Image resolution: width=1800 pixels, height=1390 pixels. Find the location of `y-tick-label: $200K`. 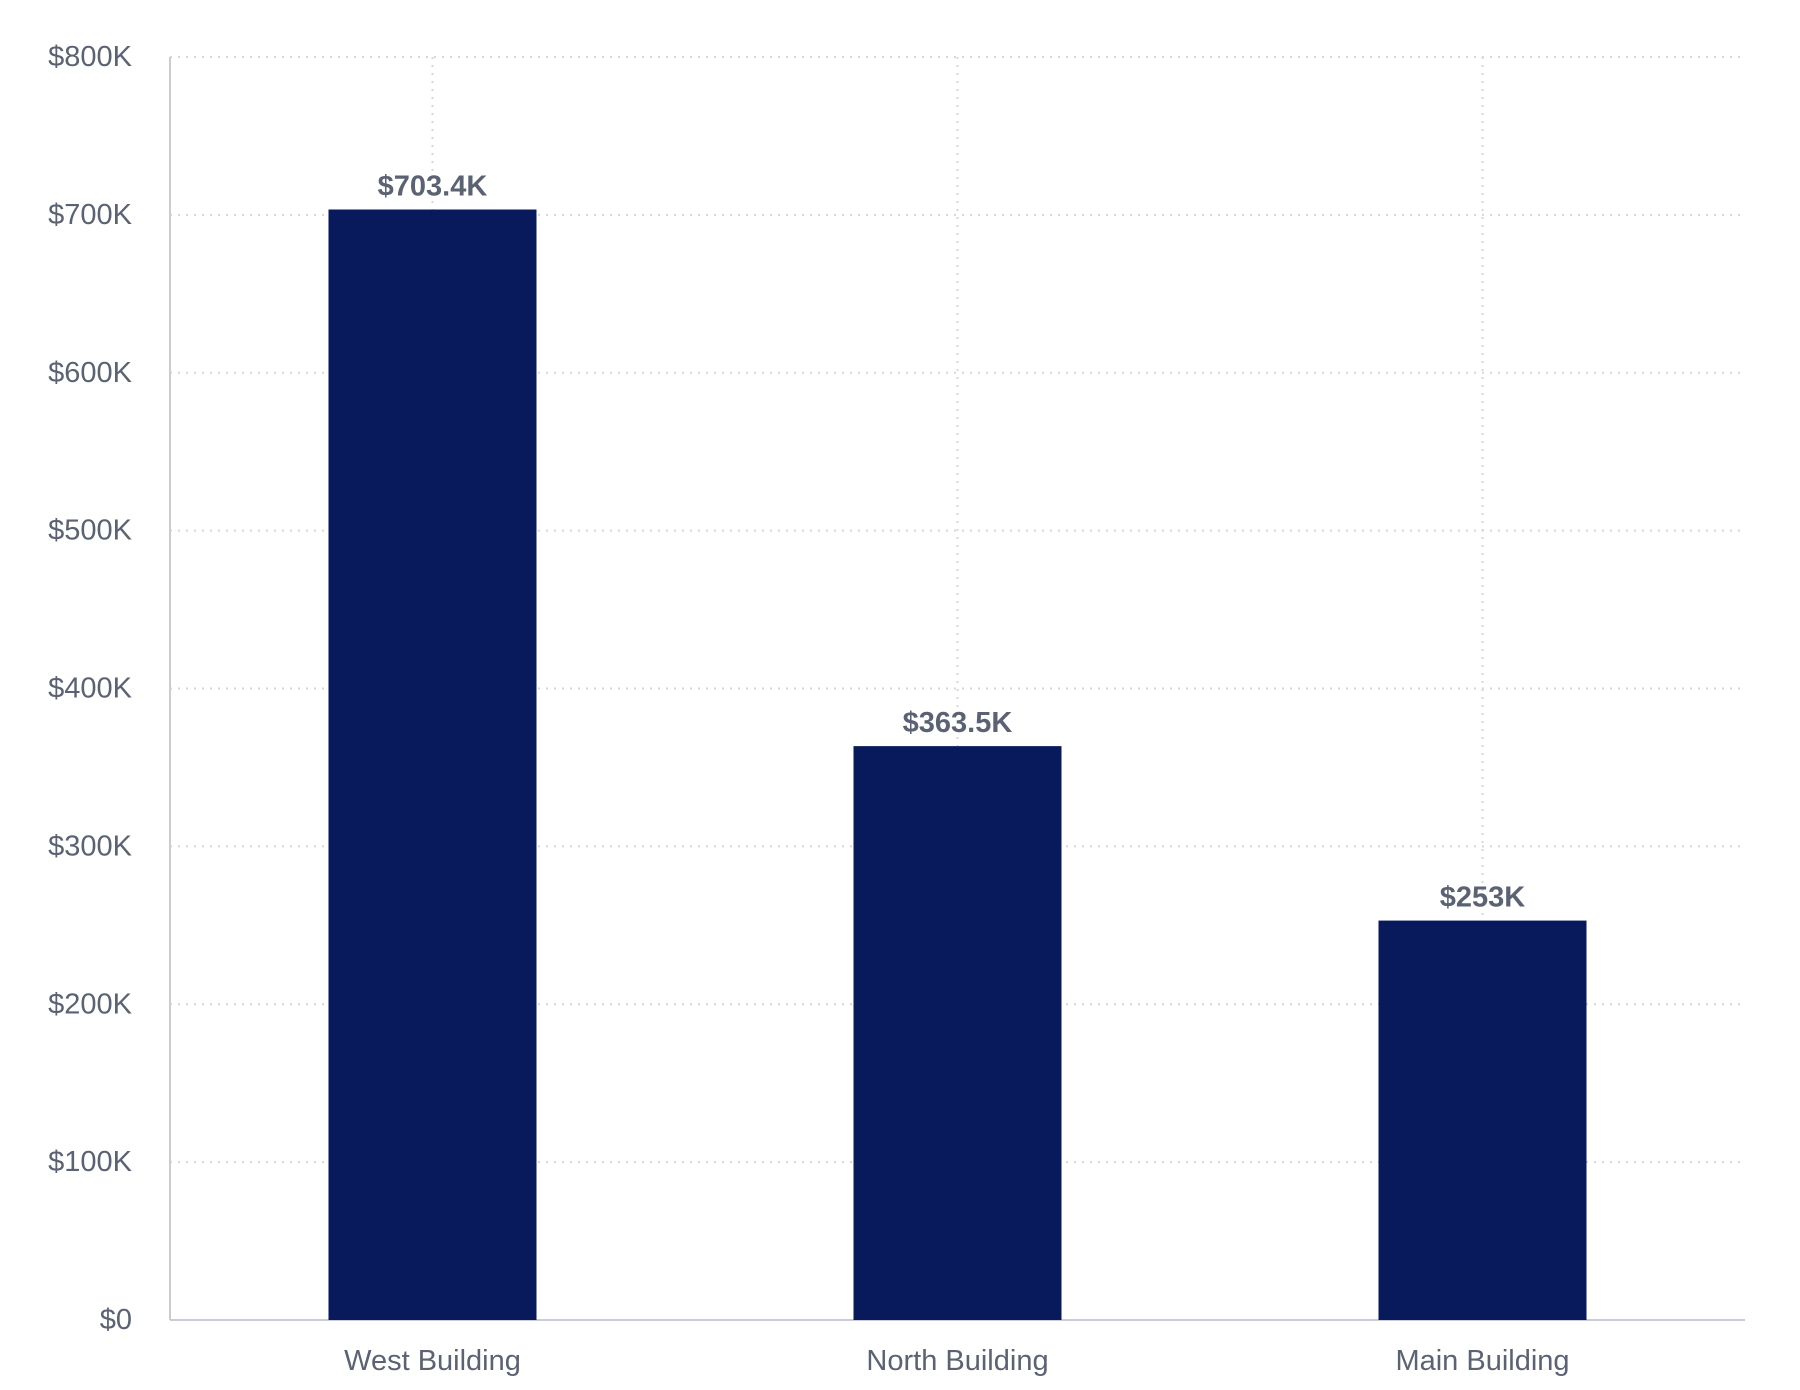

y-tick-label: $200K is located at coordinates (90, 1004).